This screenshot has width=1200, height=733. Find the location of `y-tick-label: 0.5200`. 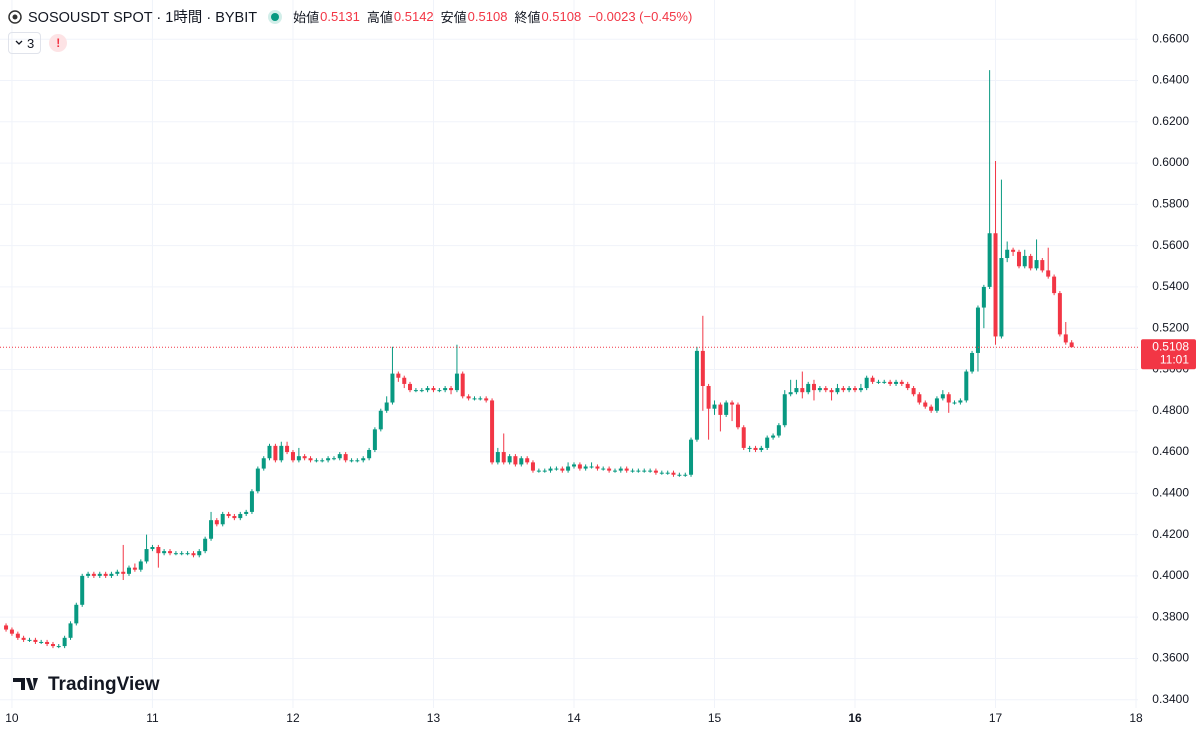

y-tick-label: 0.5200 is located at coordinates (1170, 327).